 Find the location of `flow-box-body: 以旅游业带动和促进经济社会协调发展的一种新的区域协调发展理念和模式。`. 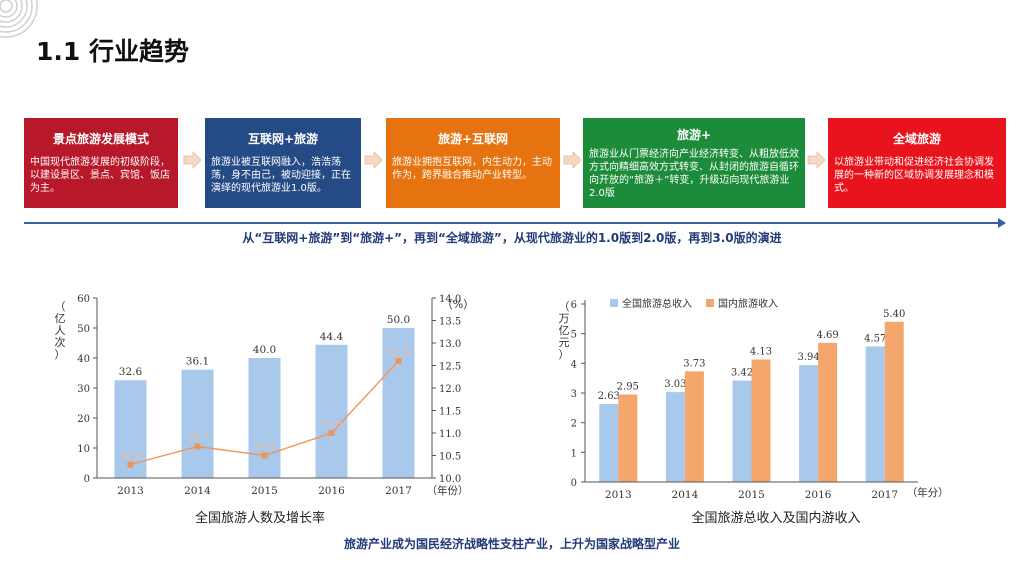

flow-box-body: 以旅游业带动和促进经济社会协调发展的一种新的区域协调发展理念和模式。 is located at coordinates (914, 175).